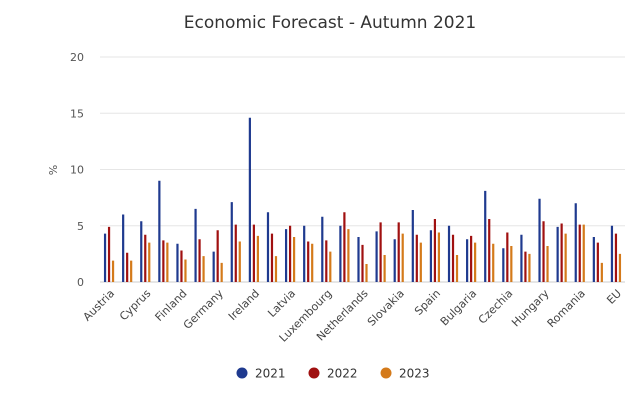  What do you see at coordinates (362, 263) in the screenshot?
I see `bar-2022-netherlands` at bounding box center [362, 263].